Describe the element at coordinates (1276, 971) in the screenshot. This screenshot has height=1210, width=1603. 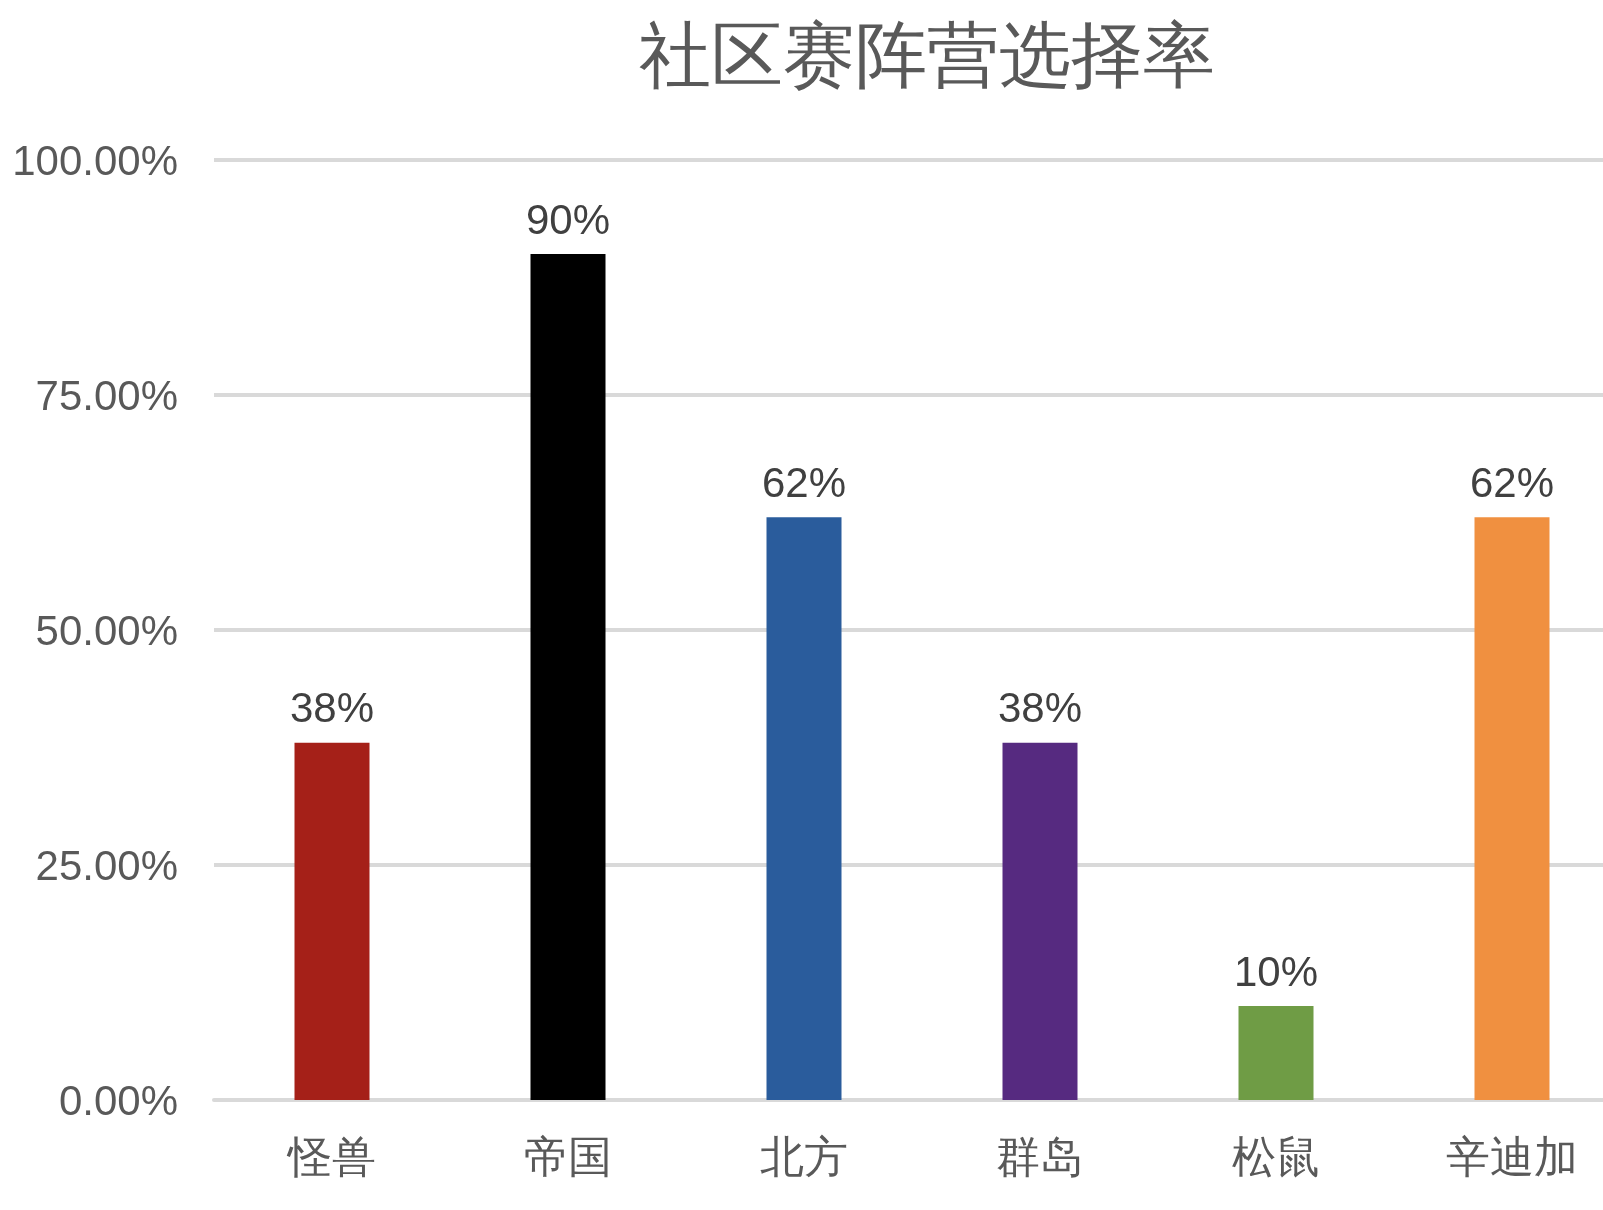
I see `data-label: 10%` at that location.